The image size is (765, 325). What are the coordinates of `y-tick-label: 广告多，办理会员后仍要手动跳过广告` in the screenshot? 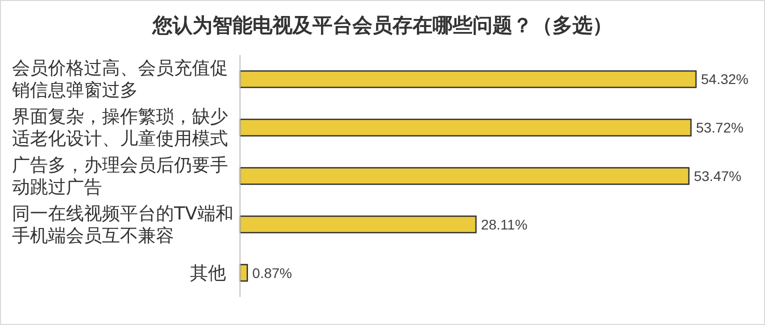 It's located at (120, 176).